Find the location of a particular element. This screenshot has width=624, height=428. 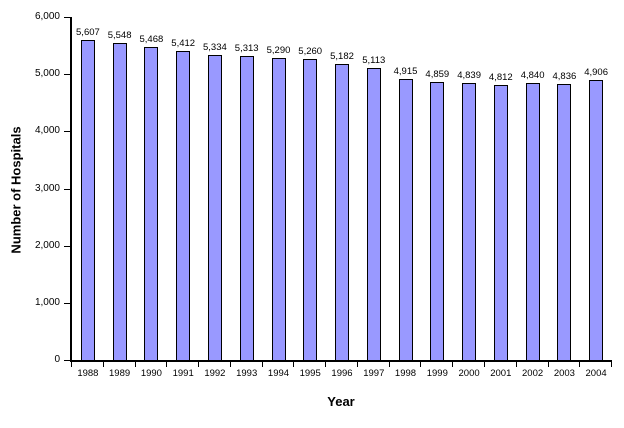

x-tick-label: 1988 is located at coordinates (88, 373).